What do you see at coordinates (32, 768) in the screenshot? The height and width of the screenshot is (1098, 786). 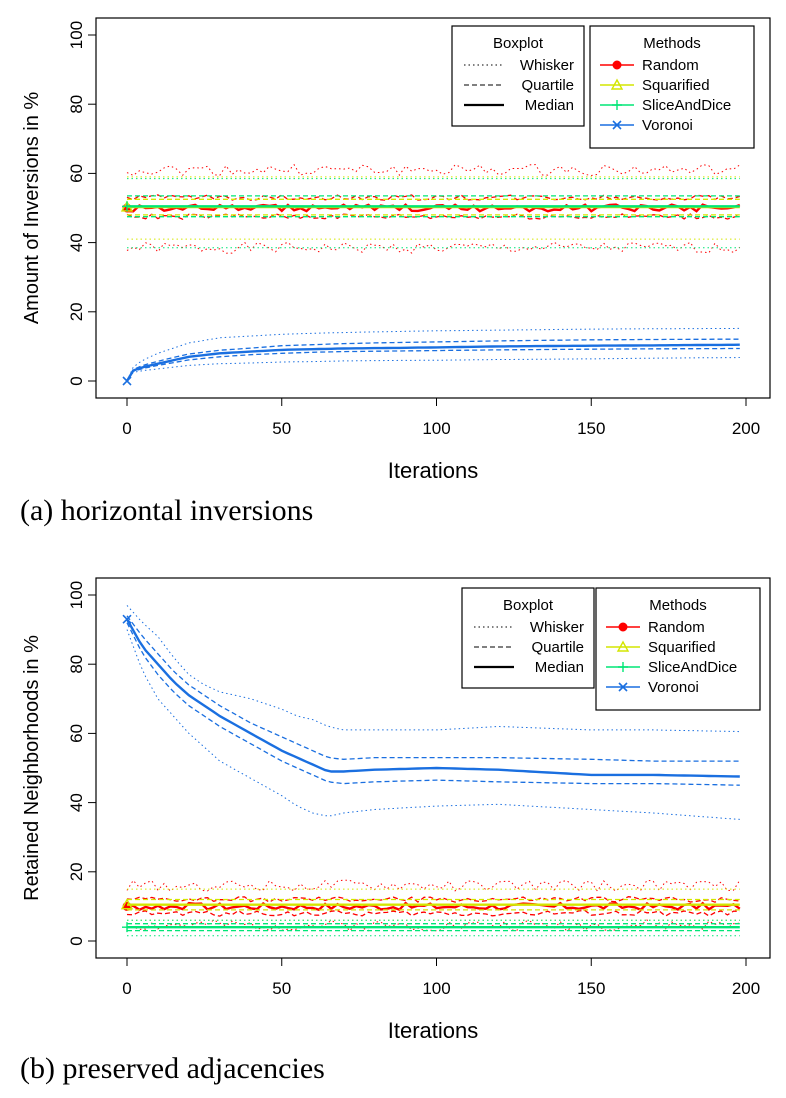 I see `y-axis-title: Retained Neighborhoods in %` at bounding box center [32, 768].